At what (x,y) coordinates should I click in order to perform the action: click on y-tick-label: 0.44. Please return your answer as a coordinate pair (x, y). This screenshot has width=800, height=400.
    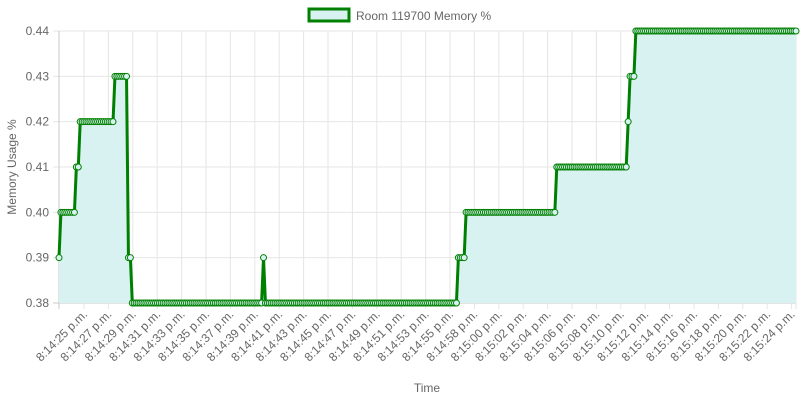
    Looking at the image, I should click on (38, 31).